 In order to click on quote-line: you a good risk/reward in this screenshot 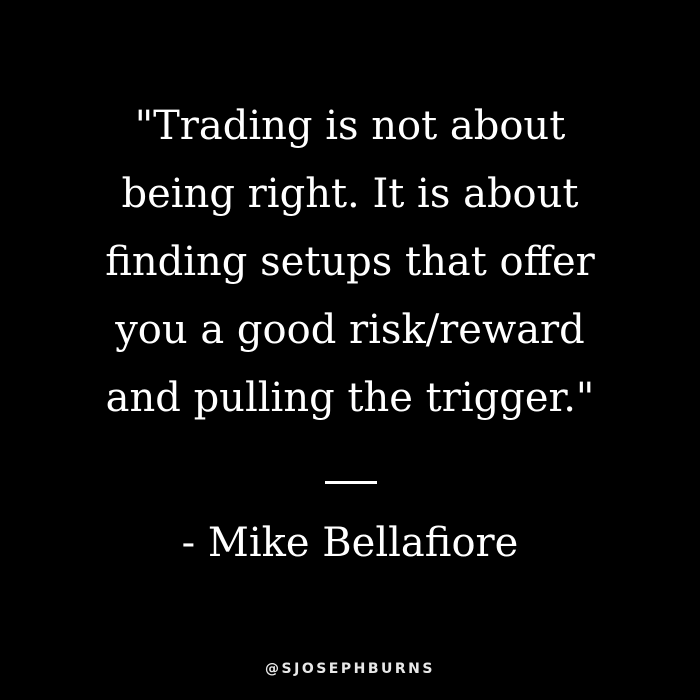, I will do `click(350, 330)`.